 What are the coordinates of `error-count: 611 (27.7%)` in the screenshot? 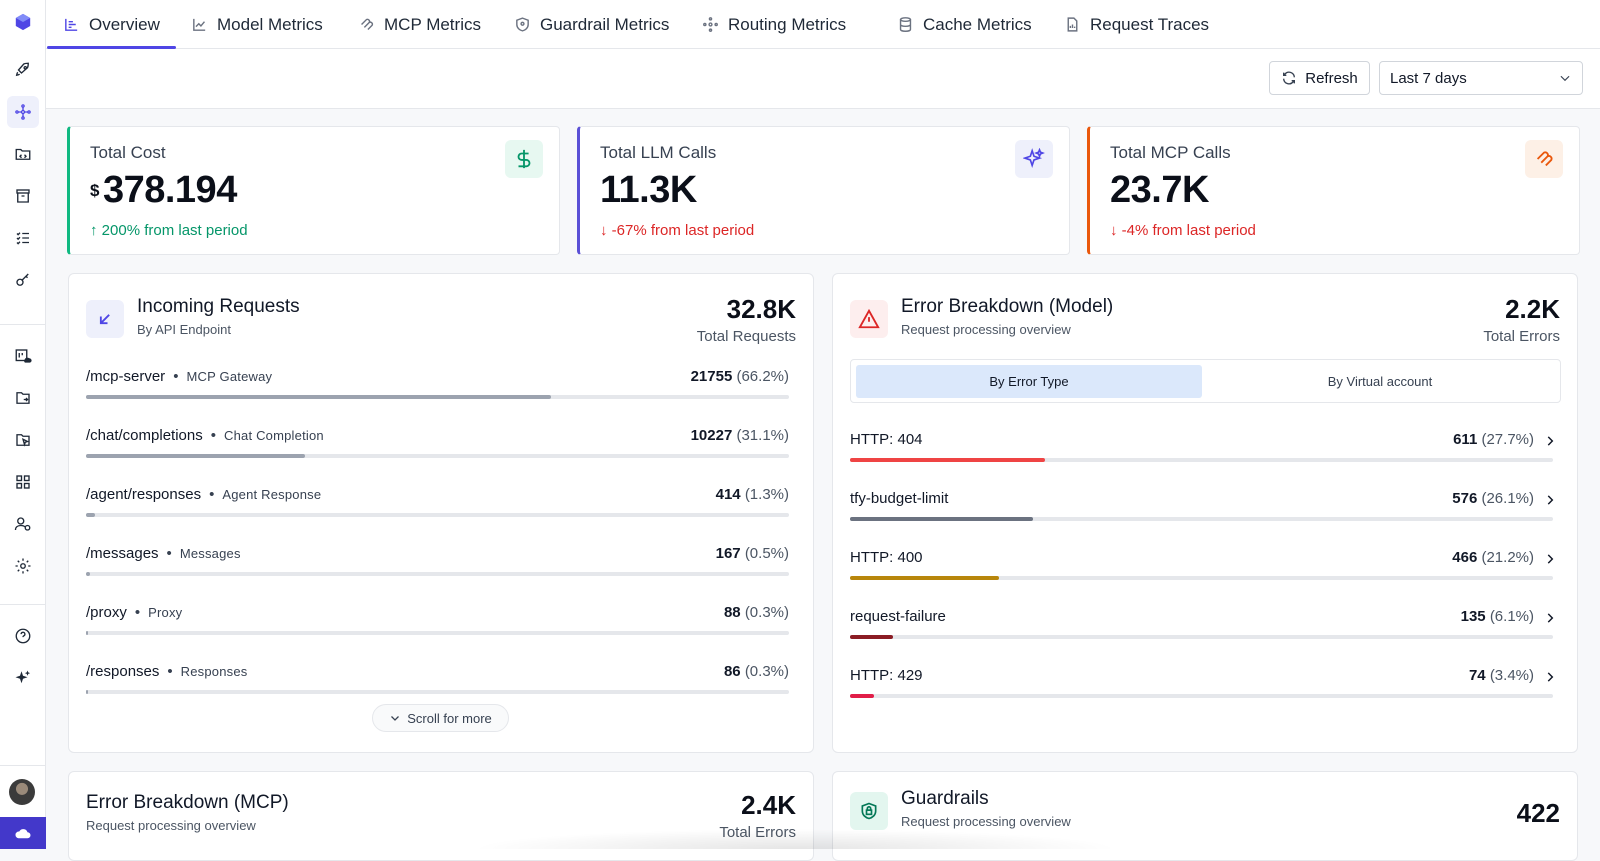 It's located at (1493, 439).